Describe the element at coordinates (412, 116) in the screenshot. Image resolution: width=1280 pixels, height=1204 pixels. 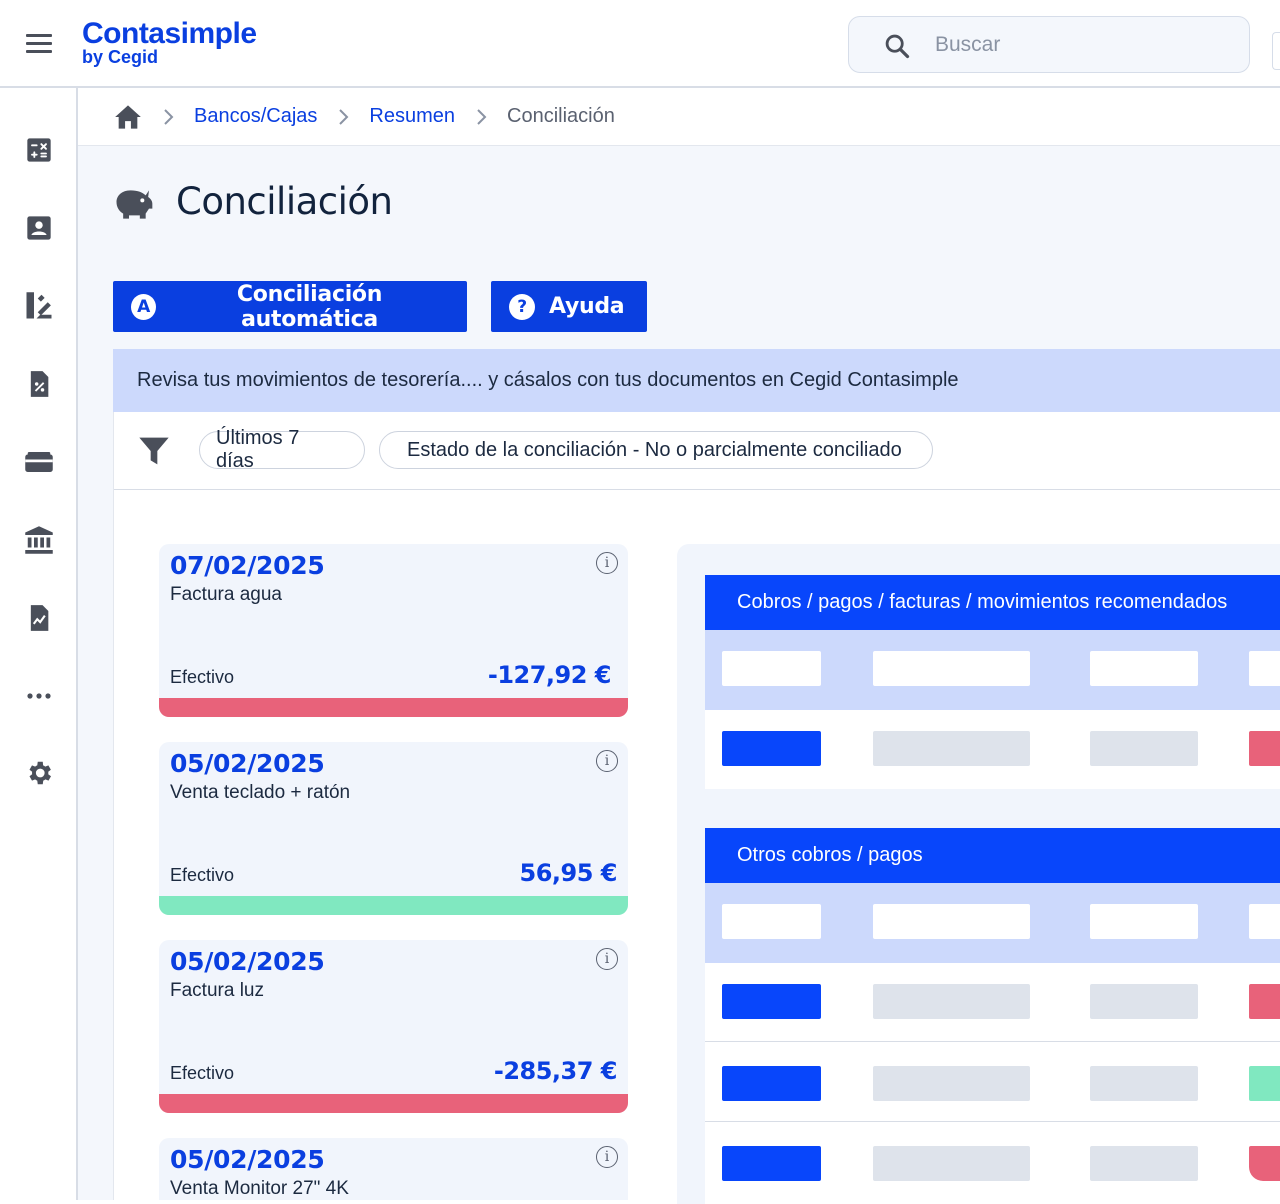
I see `breadcrumb-resumen: Resumen` at that location.